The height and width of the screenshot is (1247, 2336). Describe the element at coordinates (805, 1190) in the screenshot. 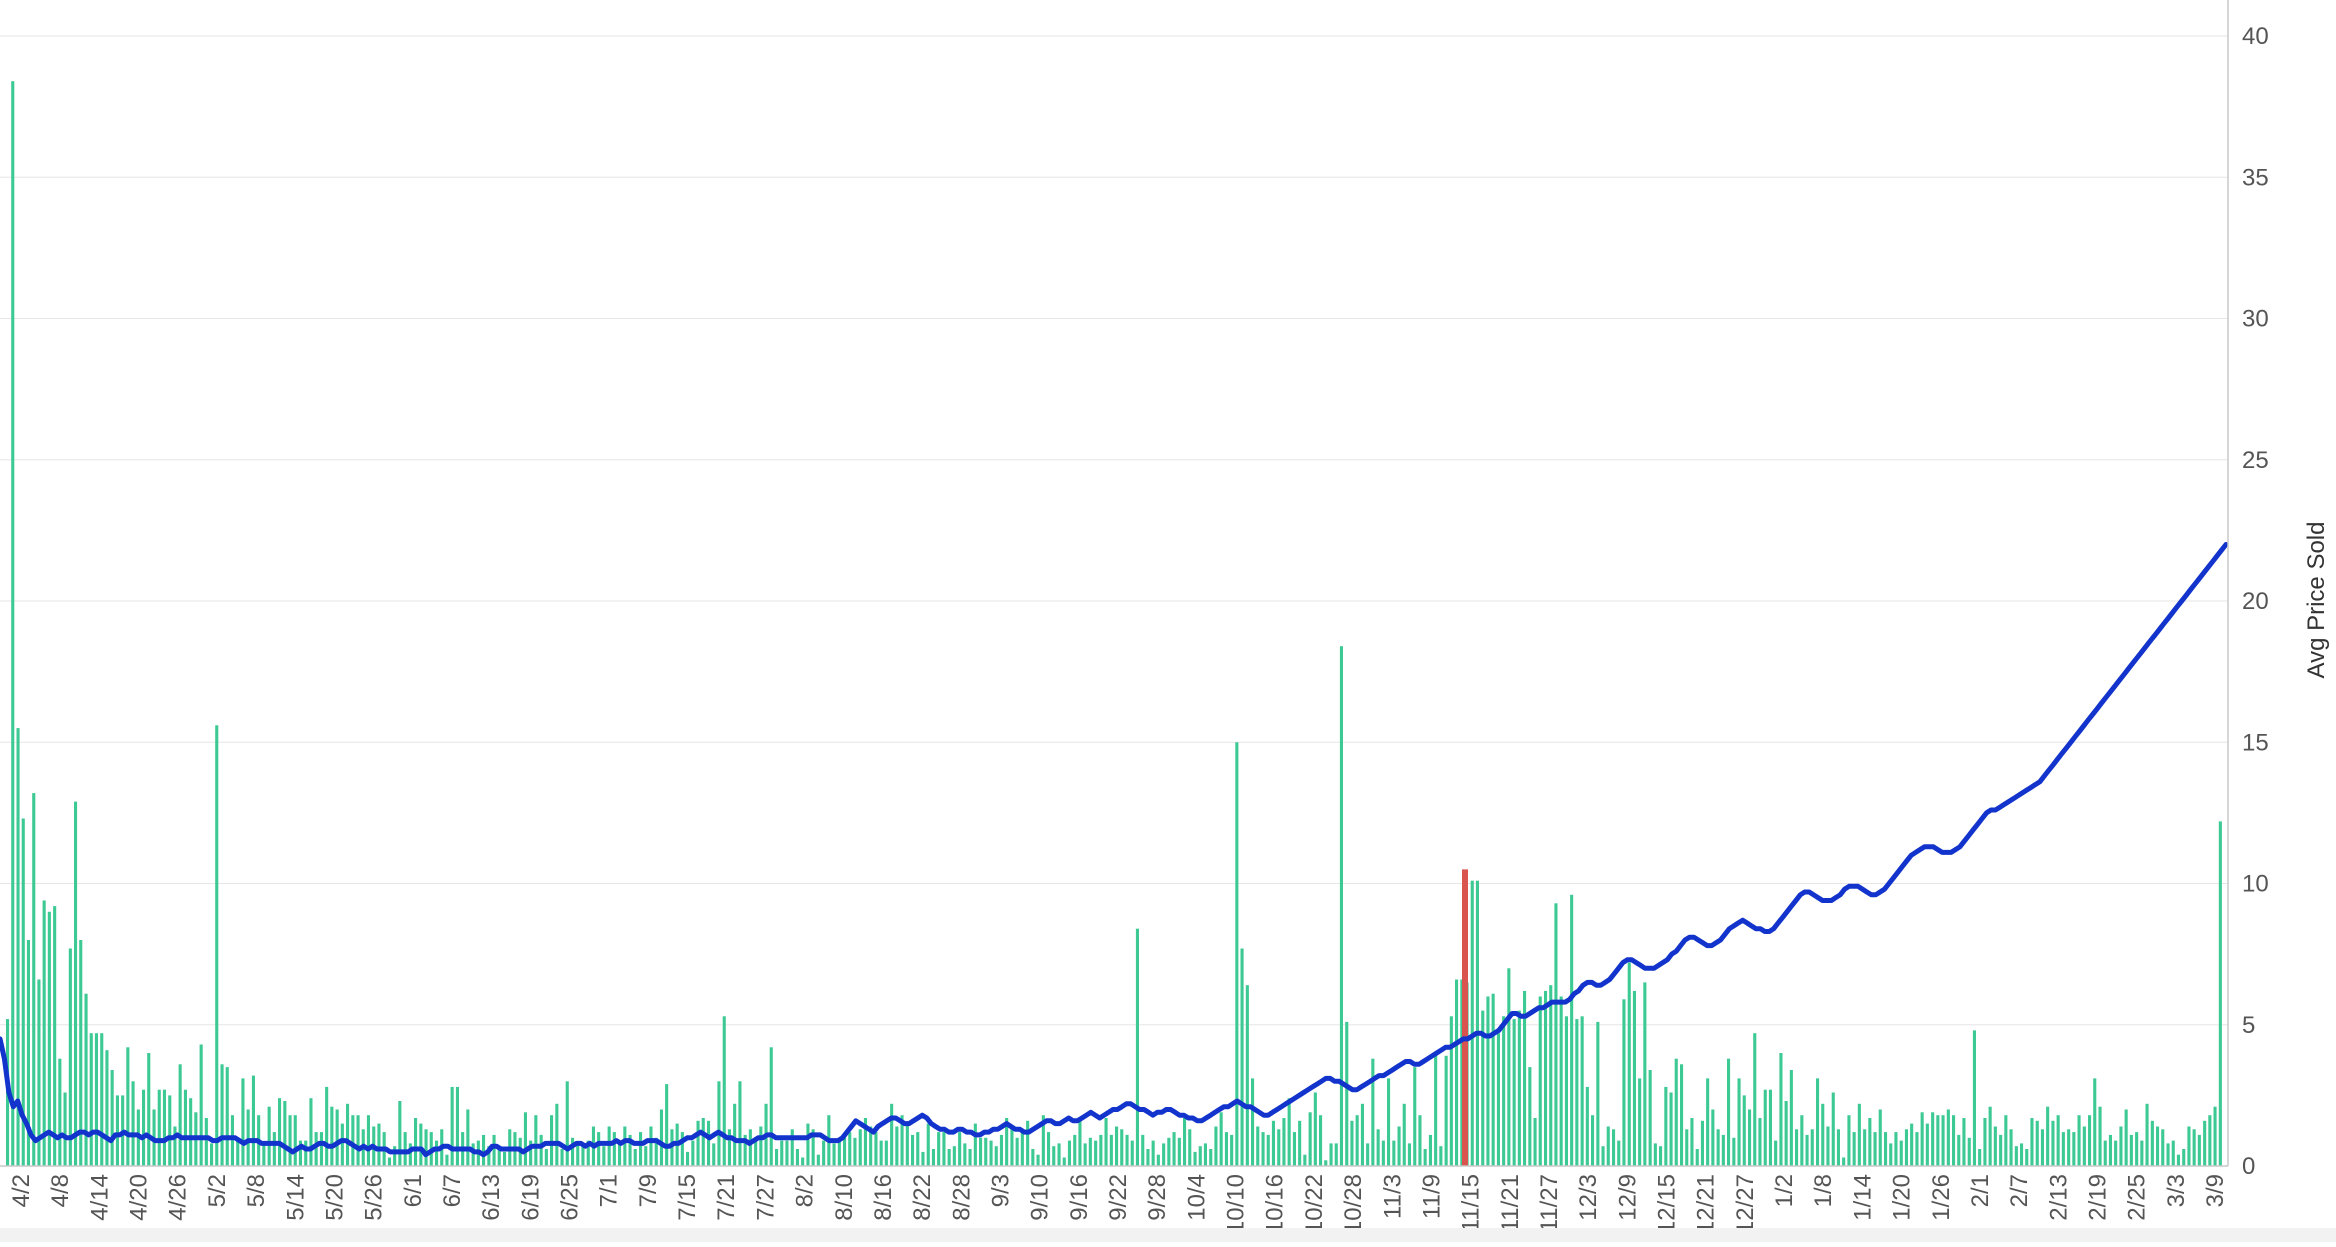

I see `x-tick-label: 8/2` at that location.